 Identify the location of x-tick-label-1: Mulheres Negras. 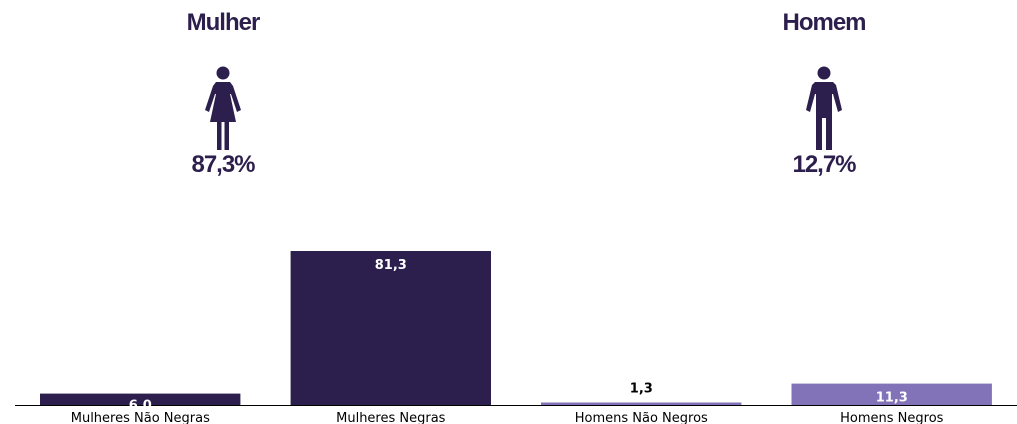
(391, 417).